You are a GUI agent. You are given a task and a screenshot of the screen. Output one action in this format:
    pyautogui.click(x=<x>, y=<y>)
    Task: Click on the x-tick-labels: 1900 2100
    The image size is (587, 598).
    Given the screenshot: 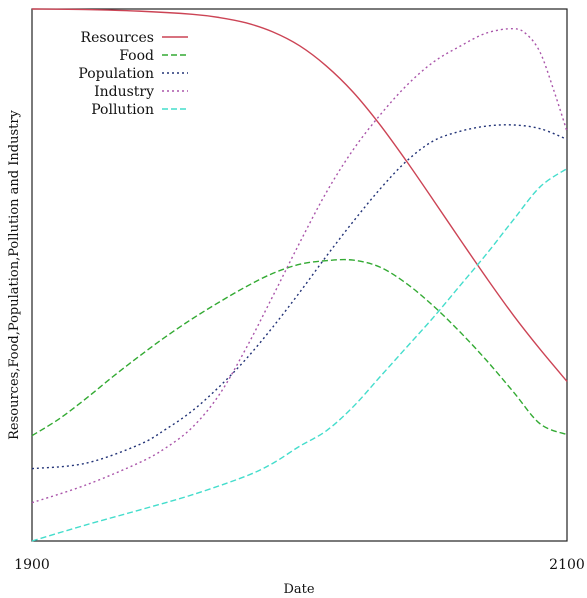 What is the action you would take?
    pyautogui.click(x=299, y=565)
    